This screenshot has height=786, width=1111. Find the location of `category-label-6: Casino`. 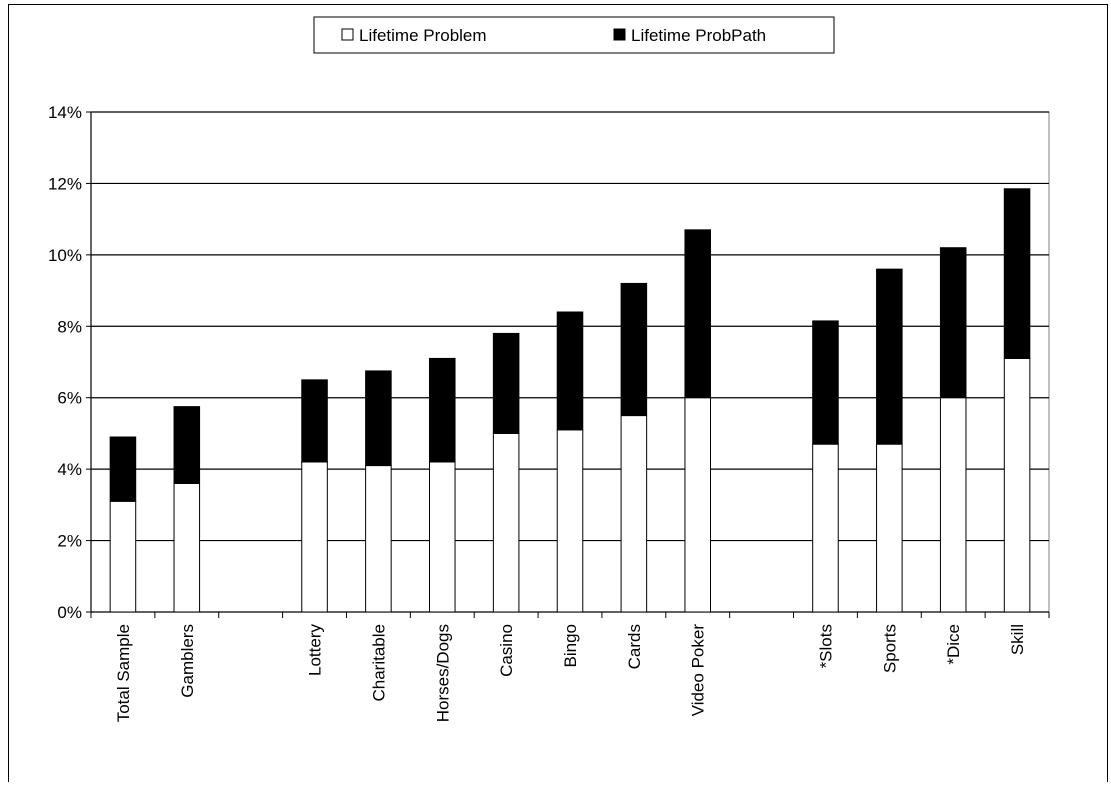

category-label-6: Casino is located at coordinates (506, 650).